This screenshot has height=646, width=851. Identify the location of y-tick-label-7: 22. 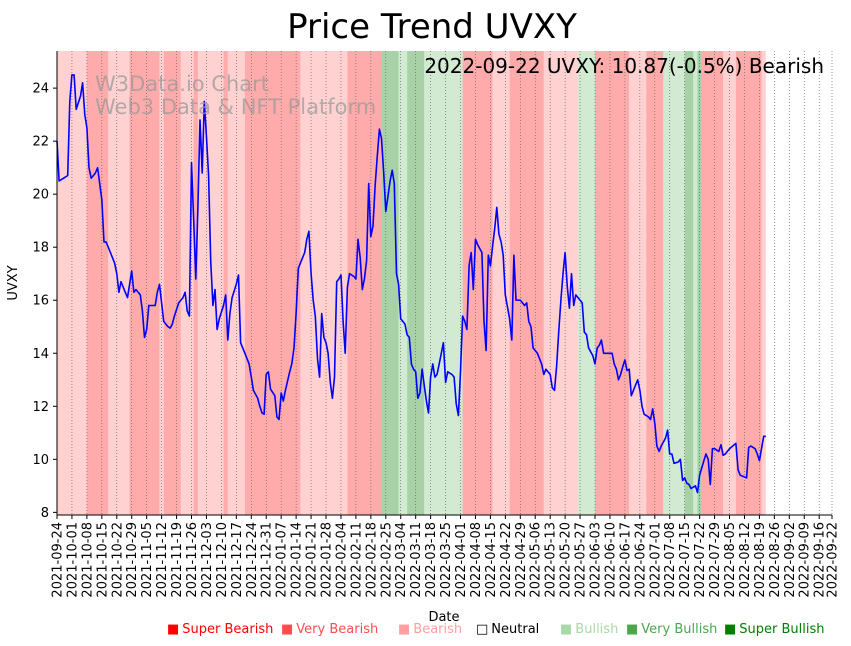
(40, 142).